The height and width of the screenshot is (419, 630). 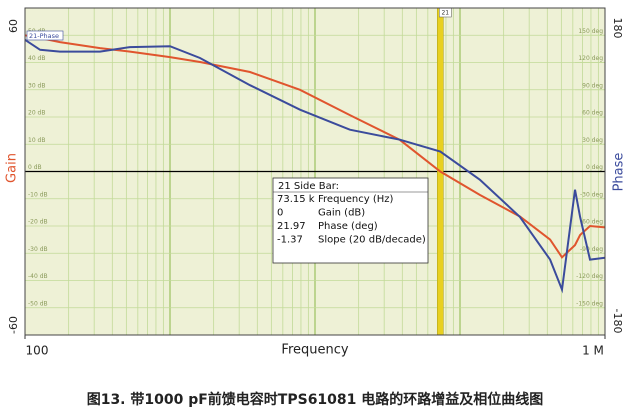 I want to click on y2-tick-label: 120 deg, so click(x=590, y=58).